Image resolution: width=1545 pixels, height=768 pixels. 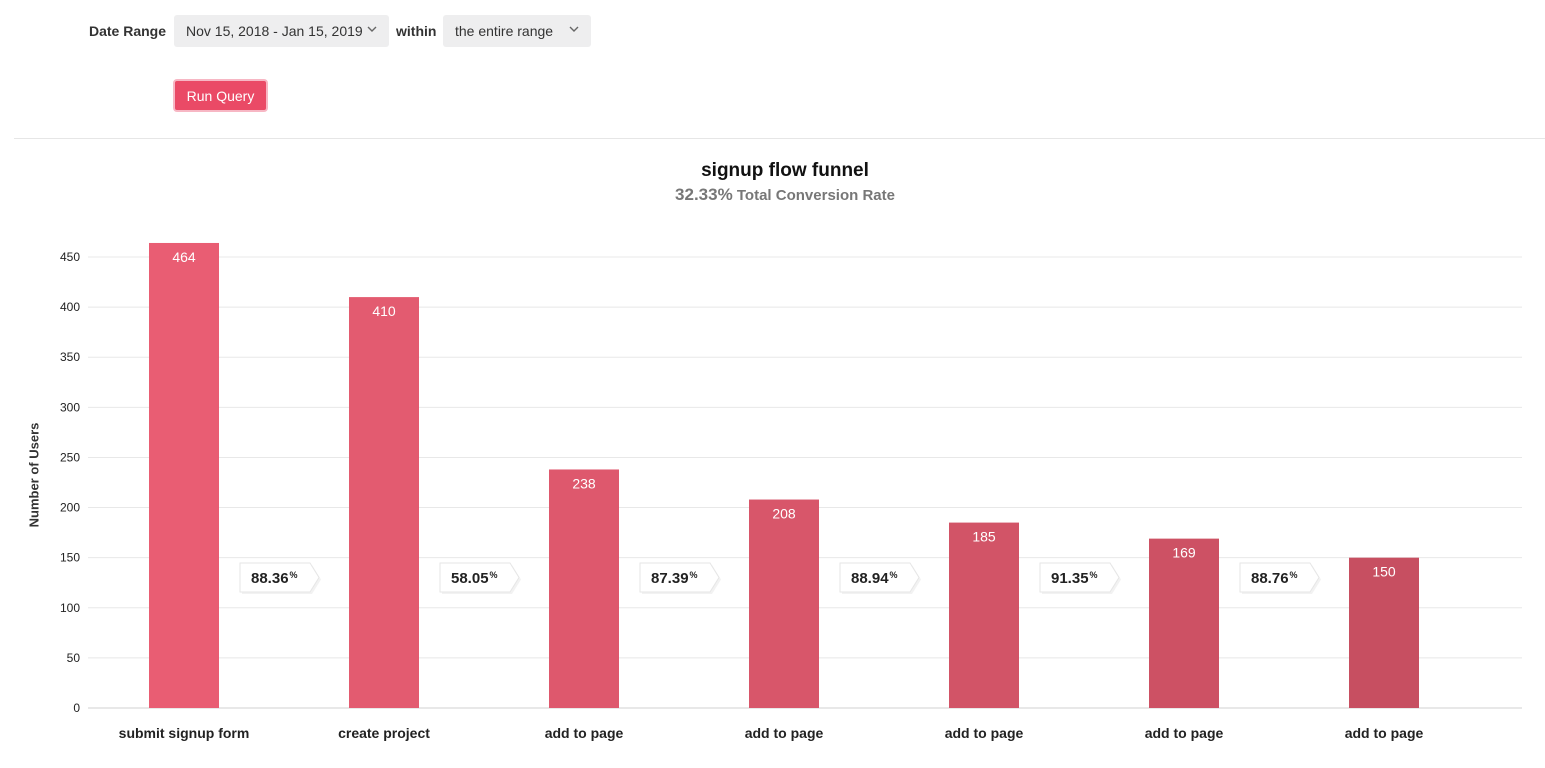 What do you see at coordinates (984, 537) in the screenshot?
I see `bar-value-label: 185` at bounding box center [984, 537].